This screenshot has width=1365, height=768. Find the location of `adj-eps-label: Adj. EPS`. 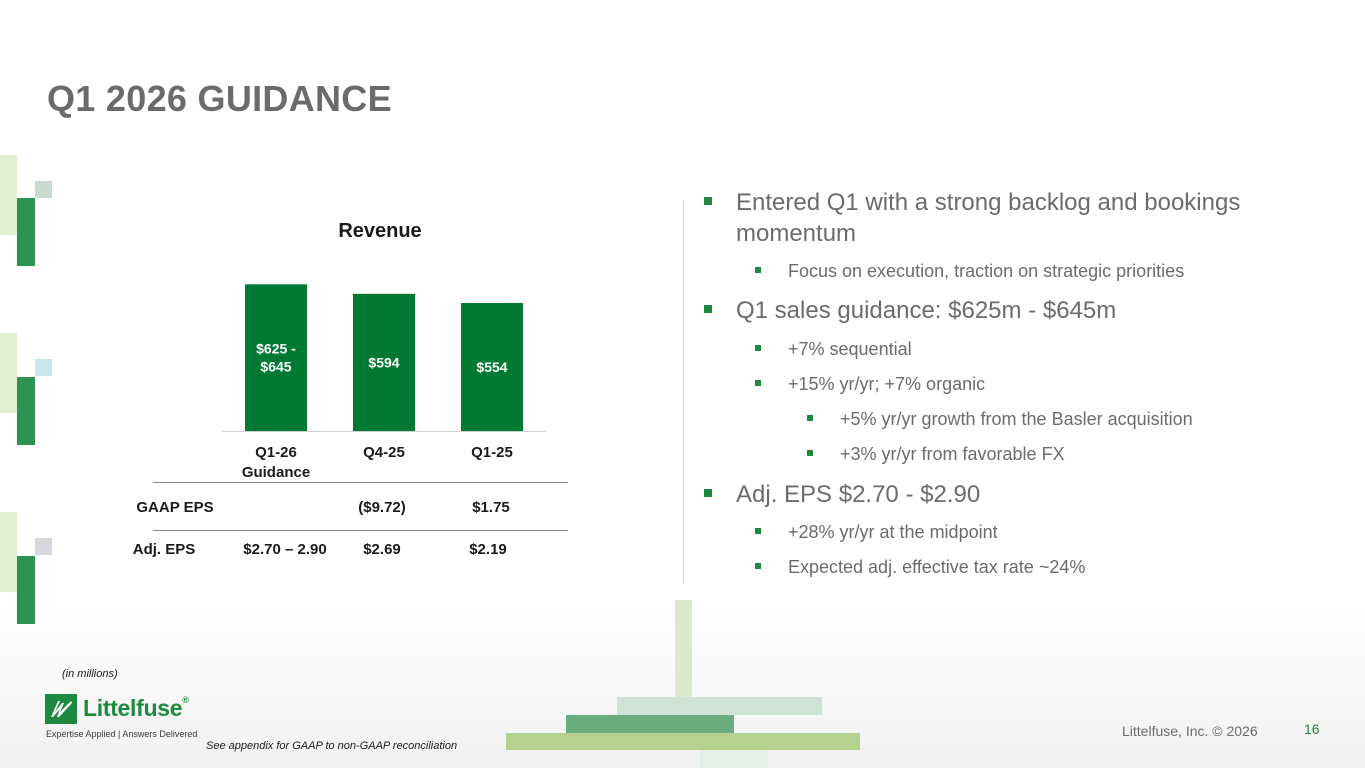

adj-eps-label: Adj. EPS is located at coordinates (164, 549).